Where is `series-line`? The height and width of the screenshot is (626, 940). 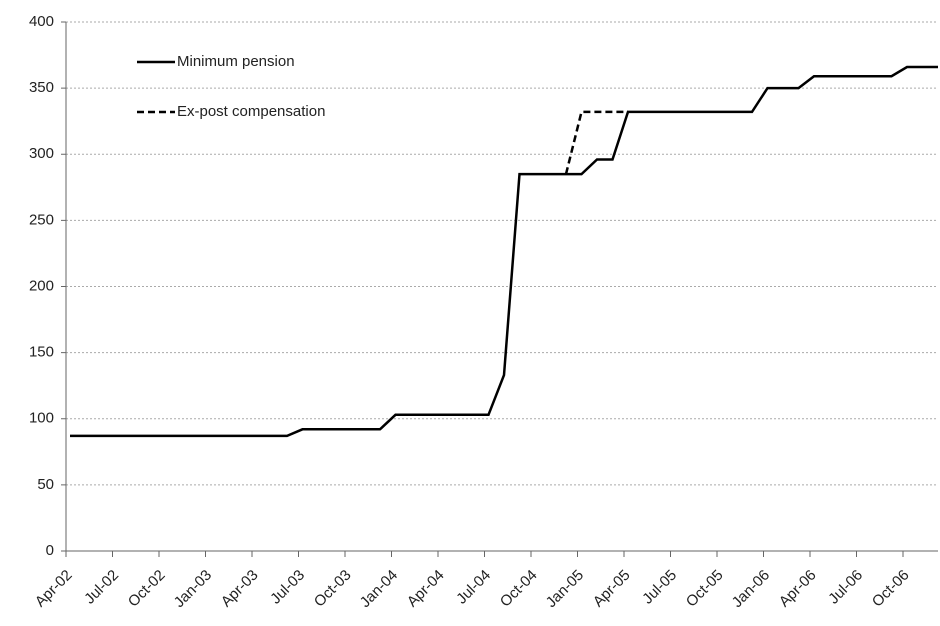
series-line is located at coordinates (596, 142).